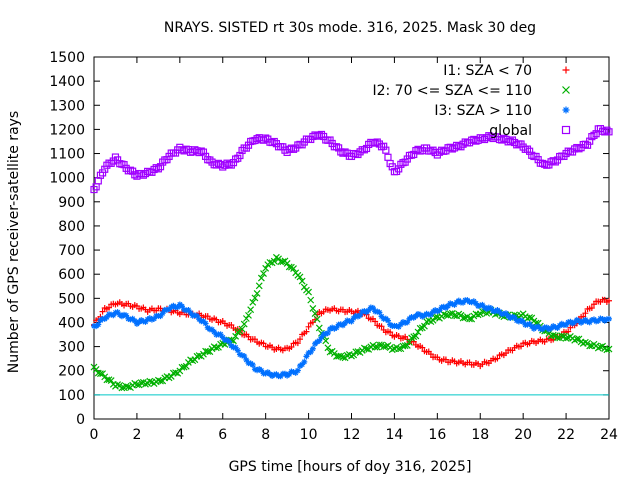  I want to click on y-tick-label: 400, so click(71, 323).